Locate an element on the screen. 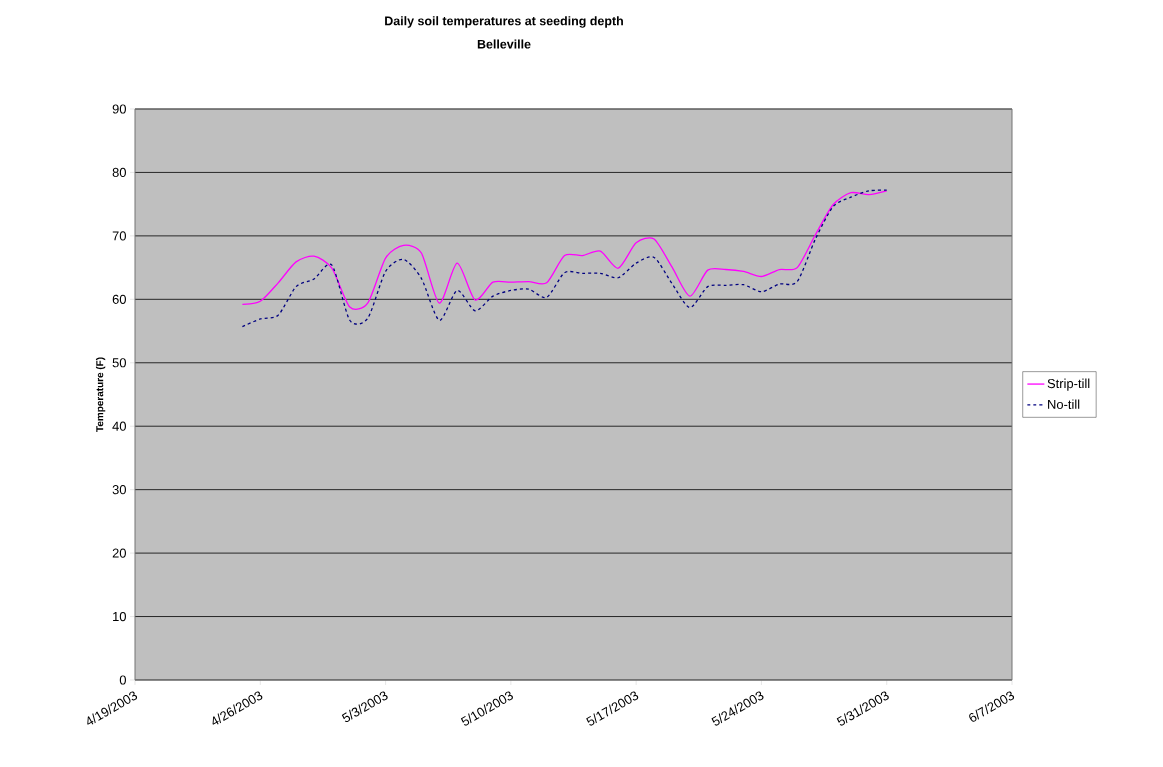 The height and width of the screenshot is (767, 1163). y-tick-label: 90 is located at coordinates (119, 109).